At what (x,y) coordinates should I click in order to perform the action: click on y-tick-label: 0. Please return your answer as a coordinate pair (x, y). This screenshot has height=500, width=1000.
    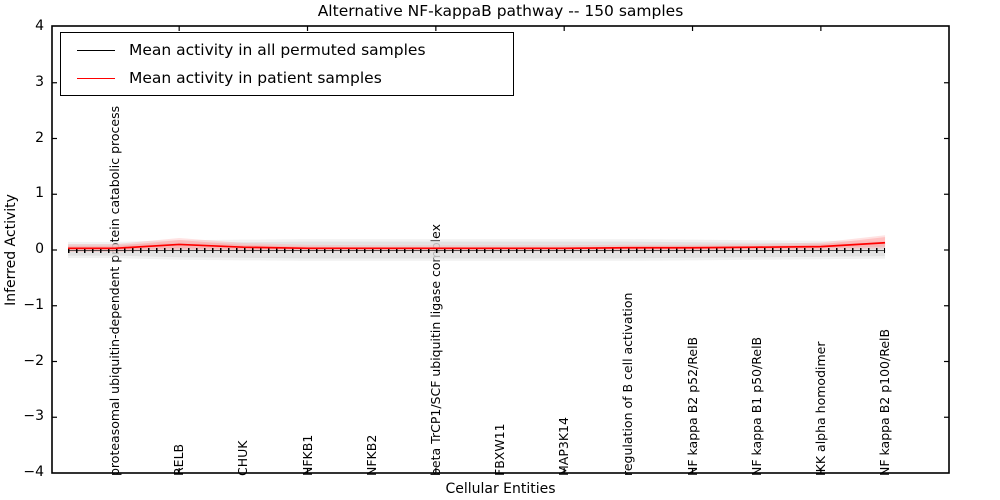
    Looking at the image, I should click on (39, 249).